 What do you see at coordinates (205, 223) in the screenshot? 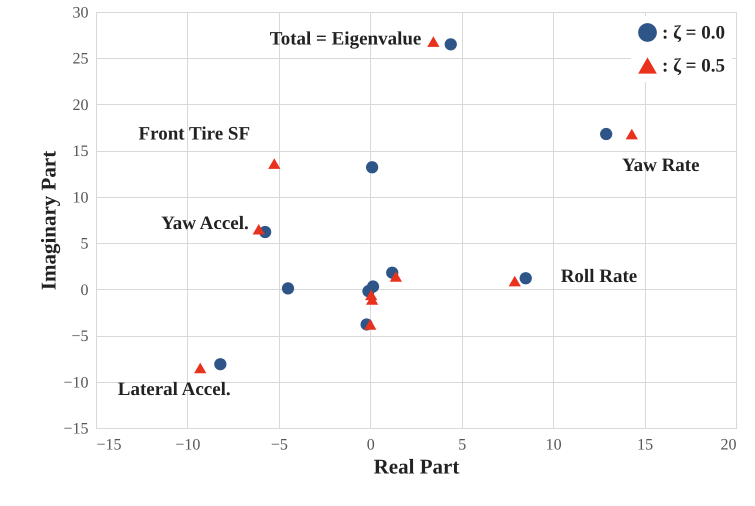
I see `annotation: Yaw Accel.` at bounding box center [205, 223].